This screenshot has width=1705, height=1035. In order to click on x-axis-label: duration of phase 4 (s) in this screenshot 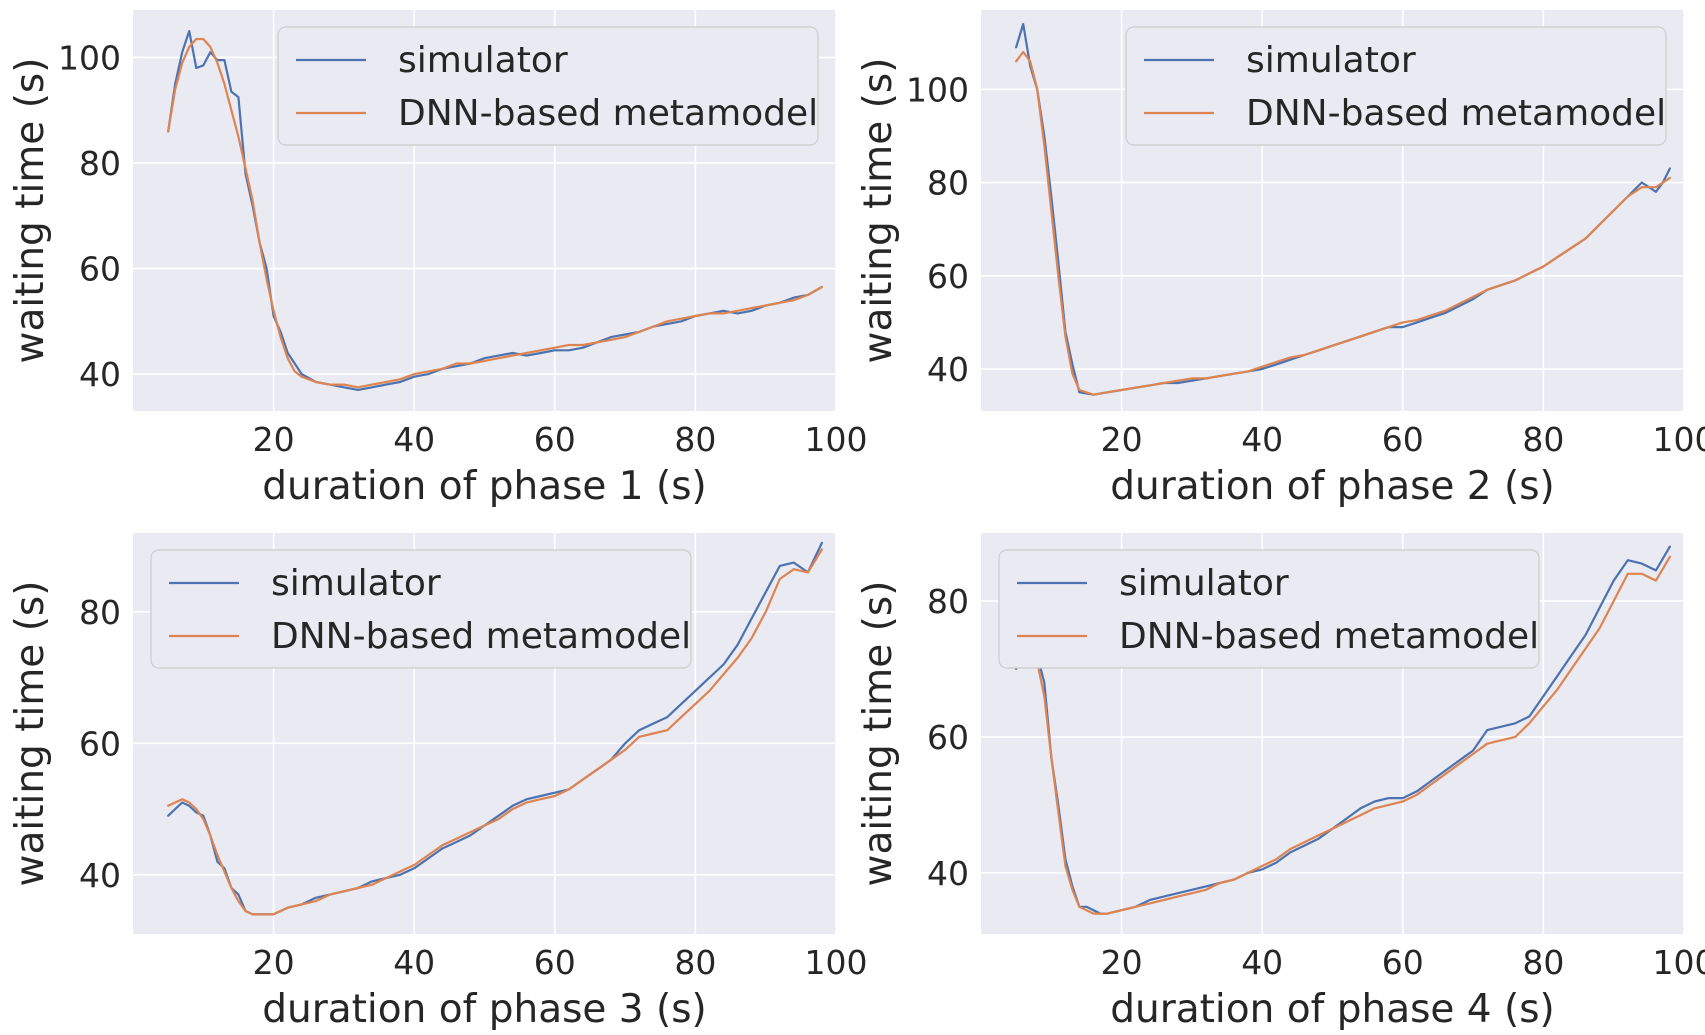, I will do `click(1332, 1009)`.